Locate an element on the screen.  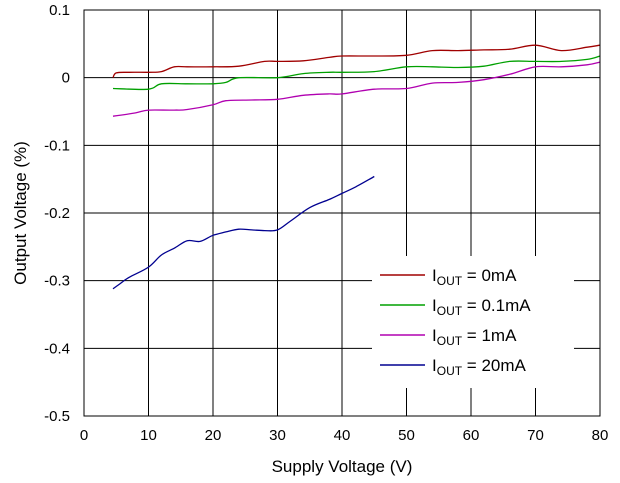
legend-label-0: IOUT = 0mA is located at coordinates (474, 277).